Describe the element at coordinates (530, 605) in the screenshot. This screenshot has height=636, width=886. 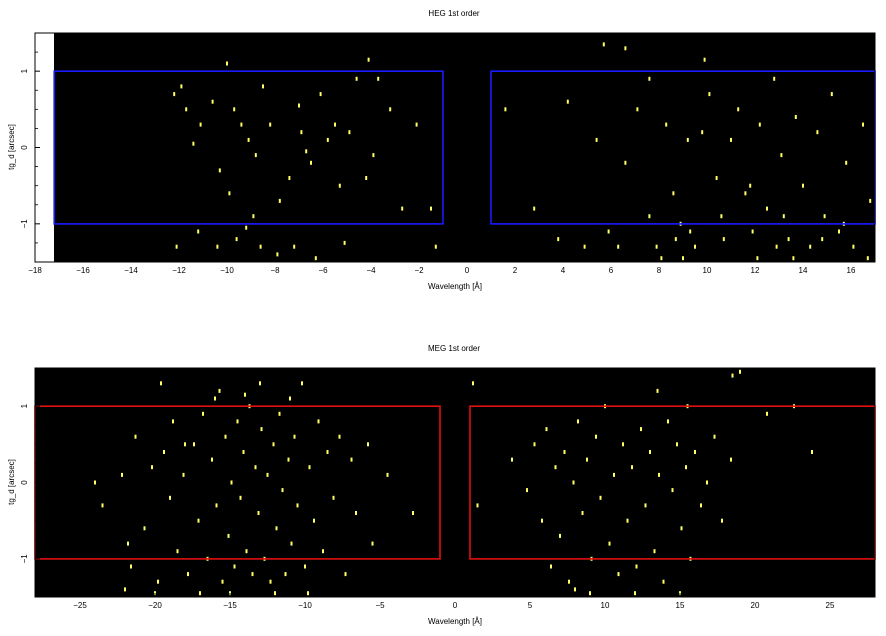
I see `meg-x-tick-label: 5` at that location.